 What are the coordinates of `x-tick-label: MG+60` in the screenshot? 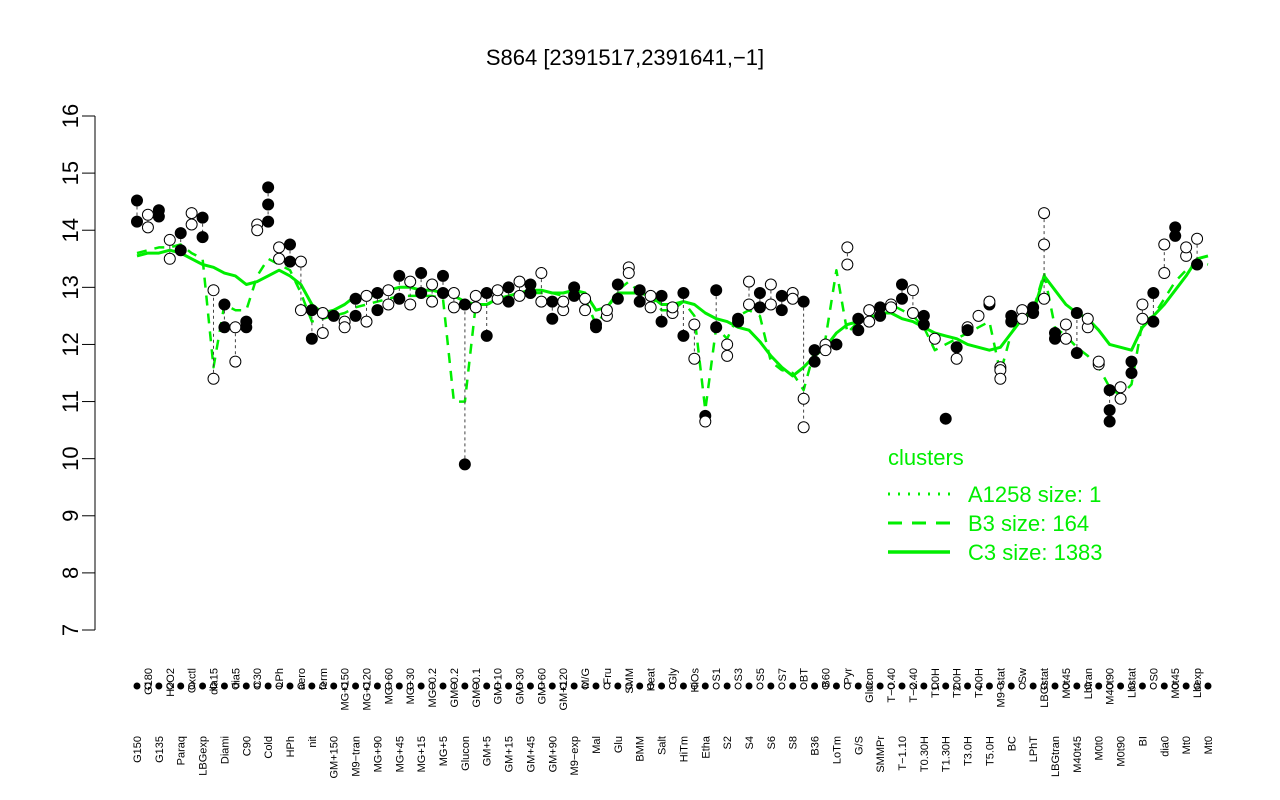 It's located at (389, 686).